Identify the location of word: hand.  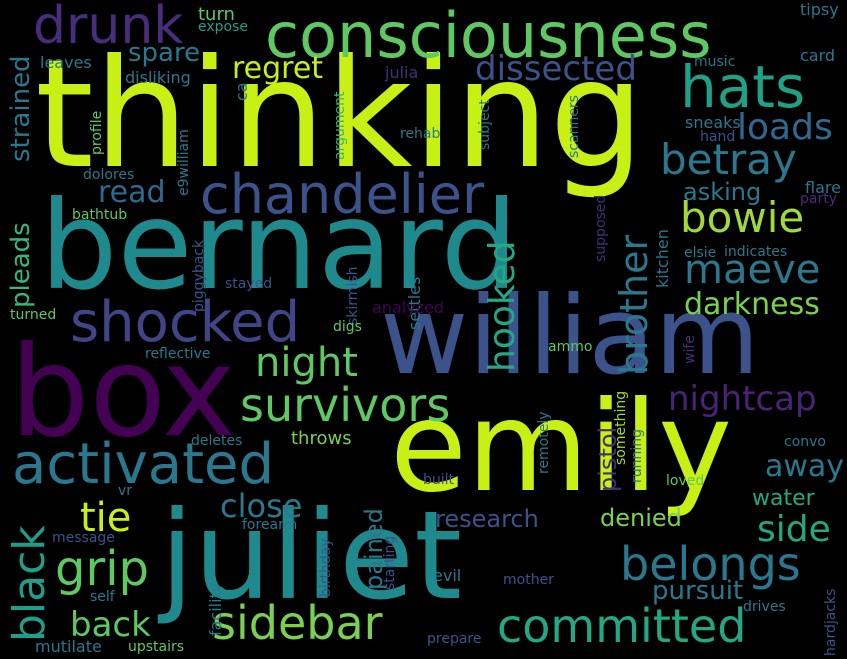
(718, 137).